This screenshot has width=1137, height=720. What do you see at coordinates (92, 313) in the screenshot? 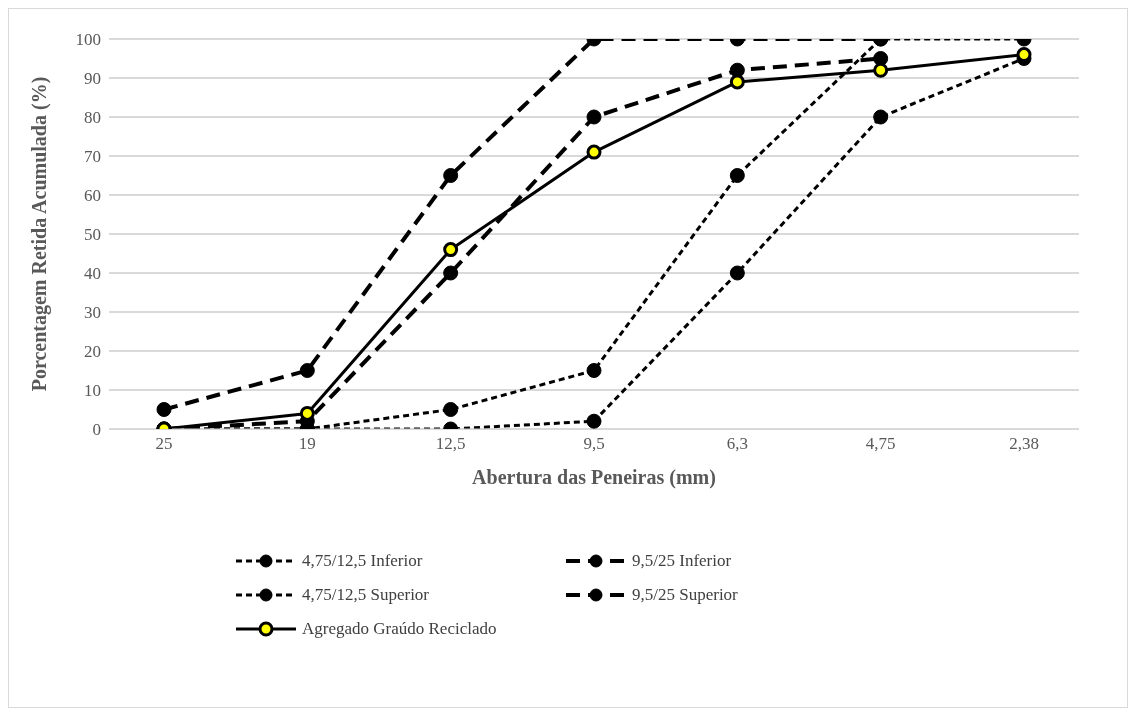
I see `y-tick-label: 30` at bounding box center [92, 313].